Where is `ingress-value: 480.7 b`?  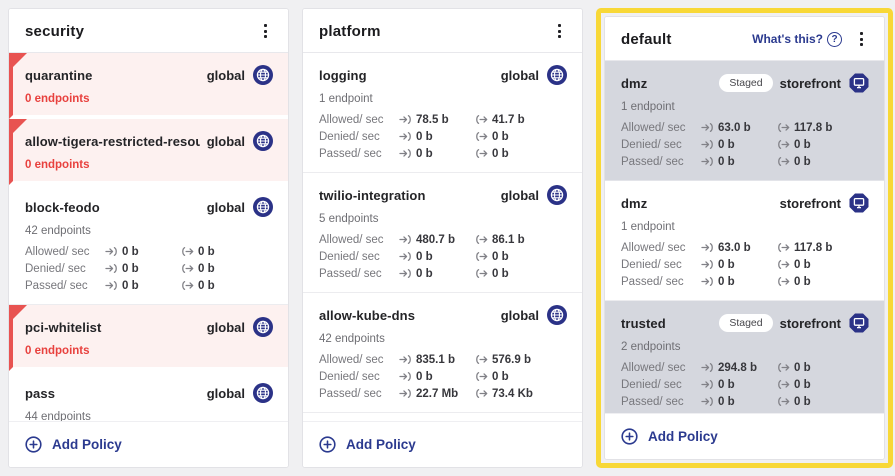 ingress-value: 480.7 b is located at coordinates (435, 239).